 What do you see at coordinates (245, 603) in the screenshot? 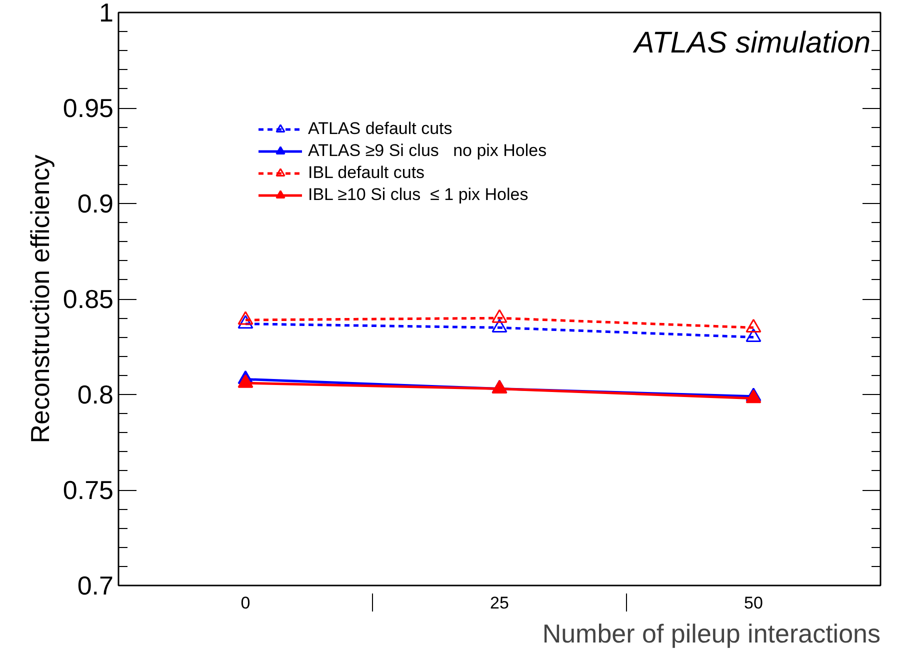
I see `x-tick-label: 0` at bounding box center [245, 603].